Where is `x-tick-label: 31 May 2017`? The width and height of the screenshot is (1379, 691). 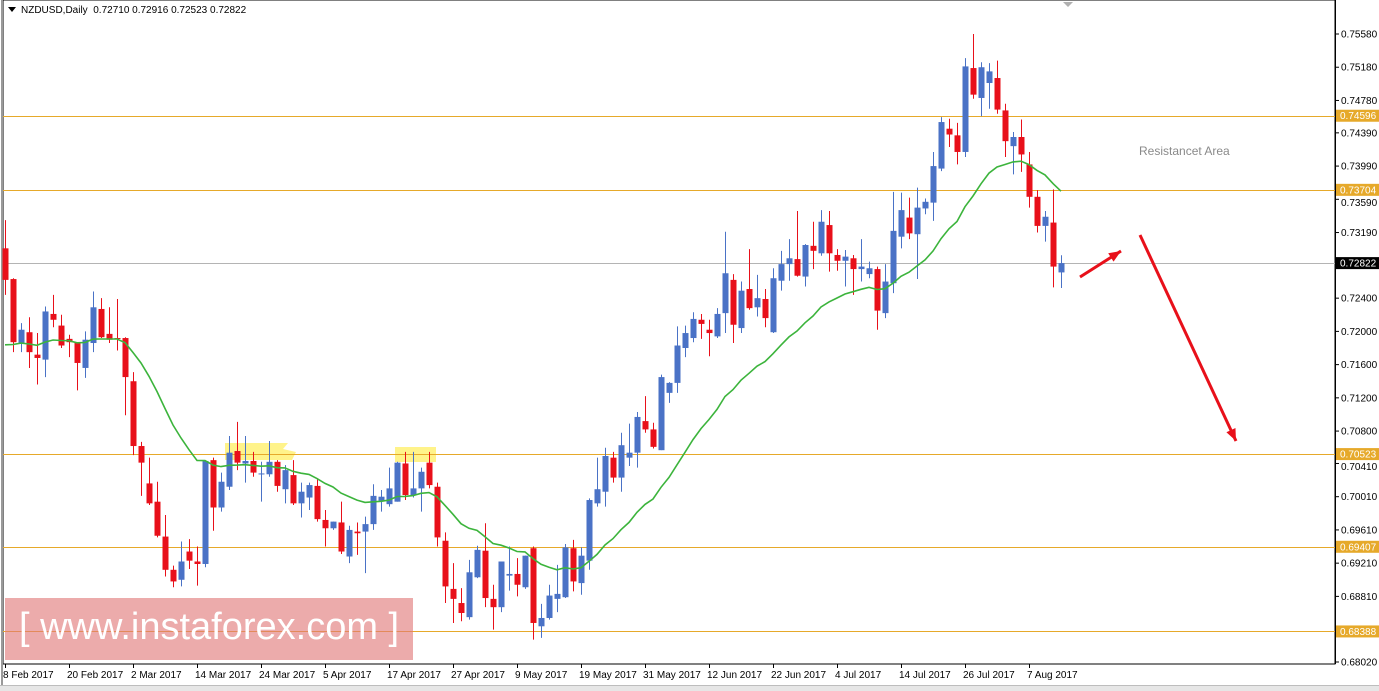
x-tick-label: 31 May 2017 is located at coordinates (672, 675).